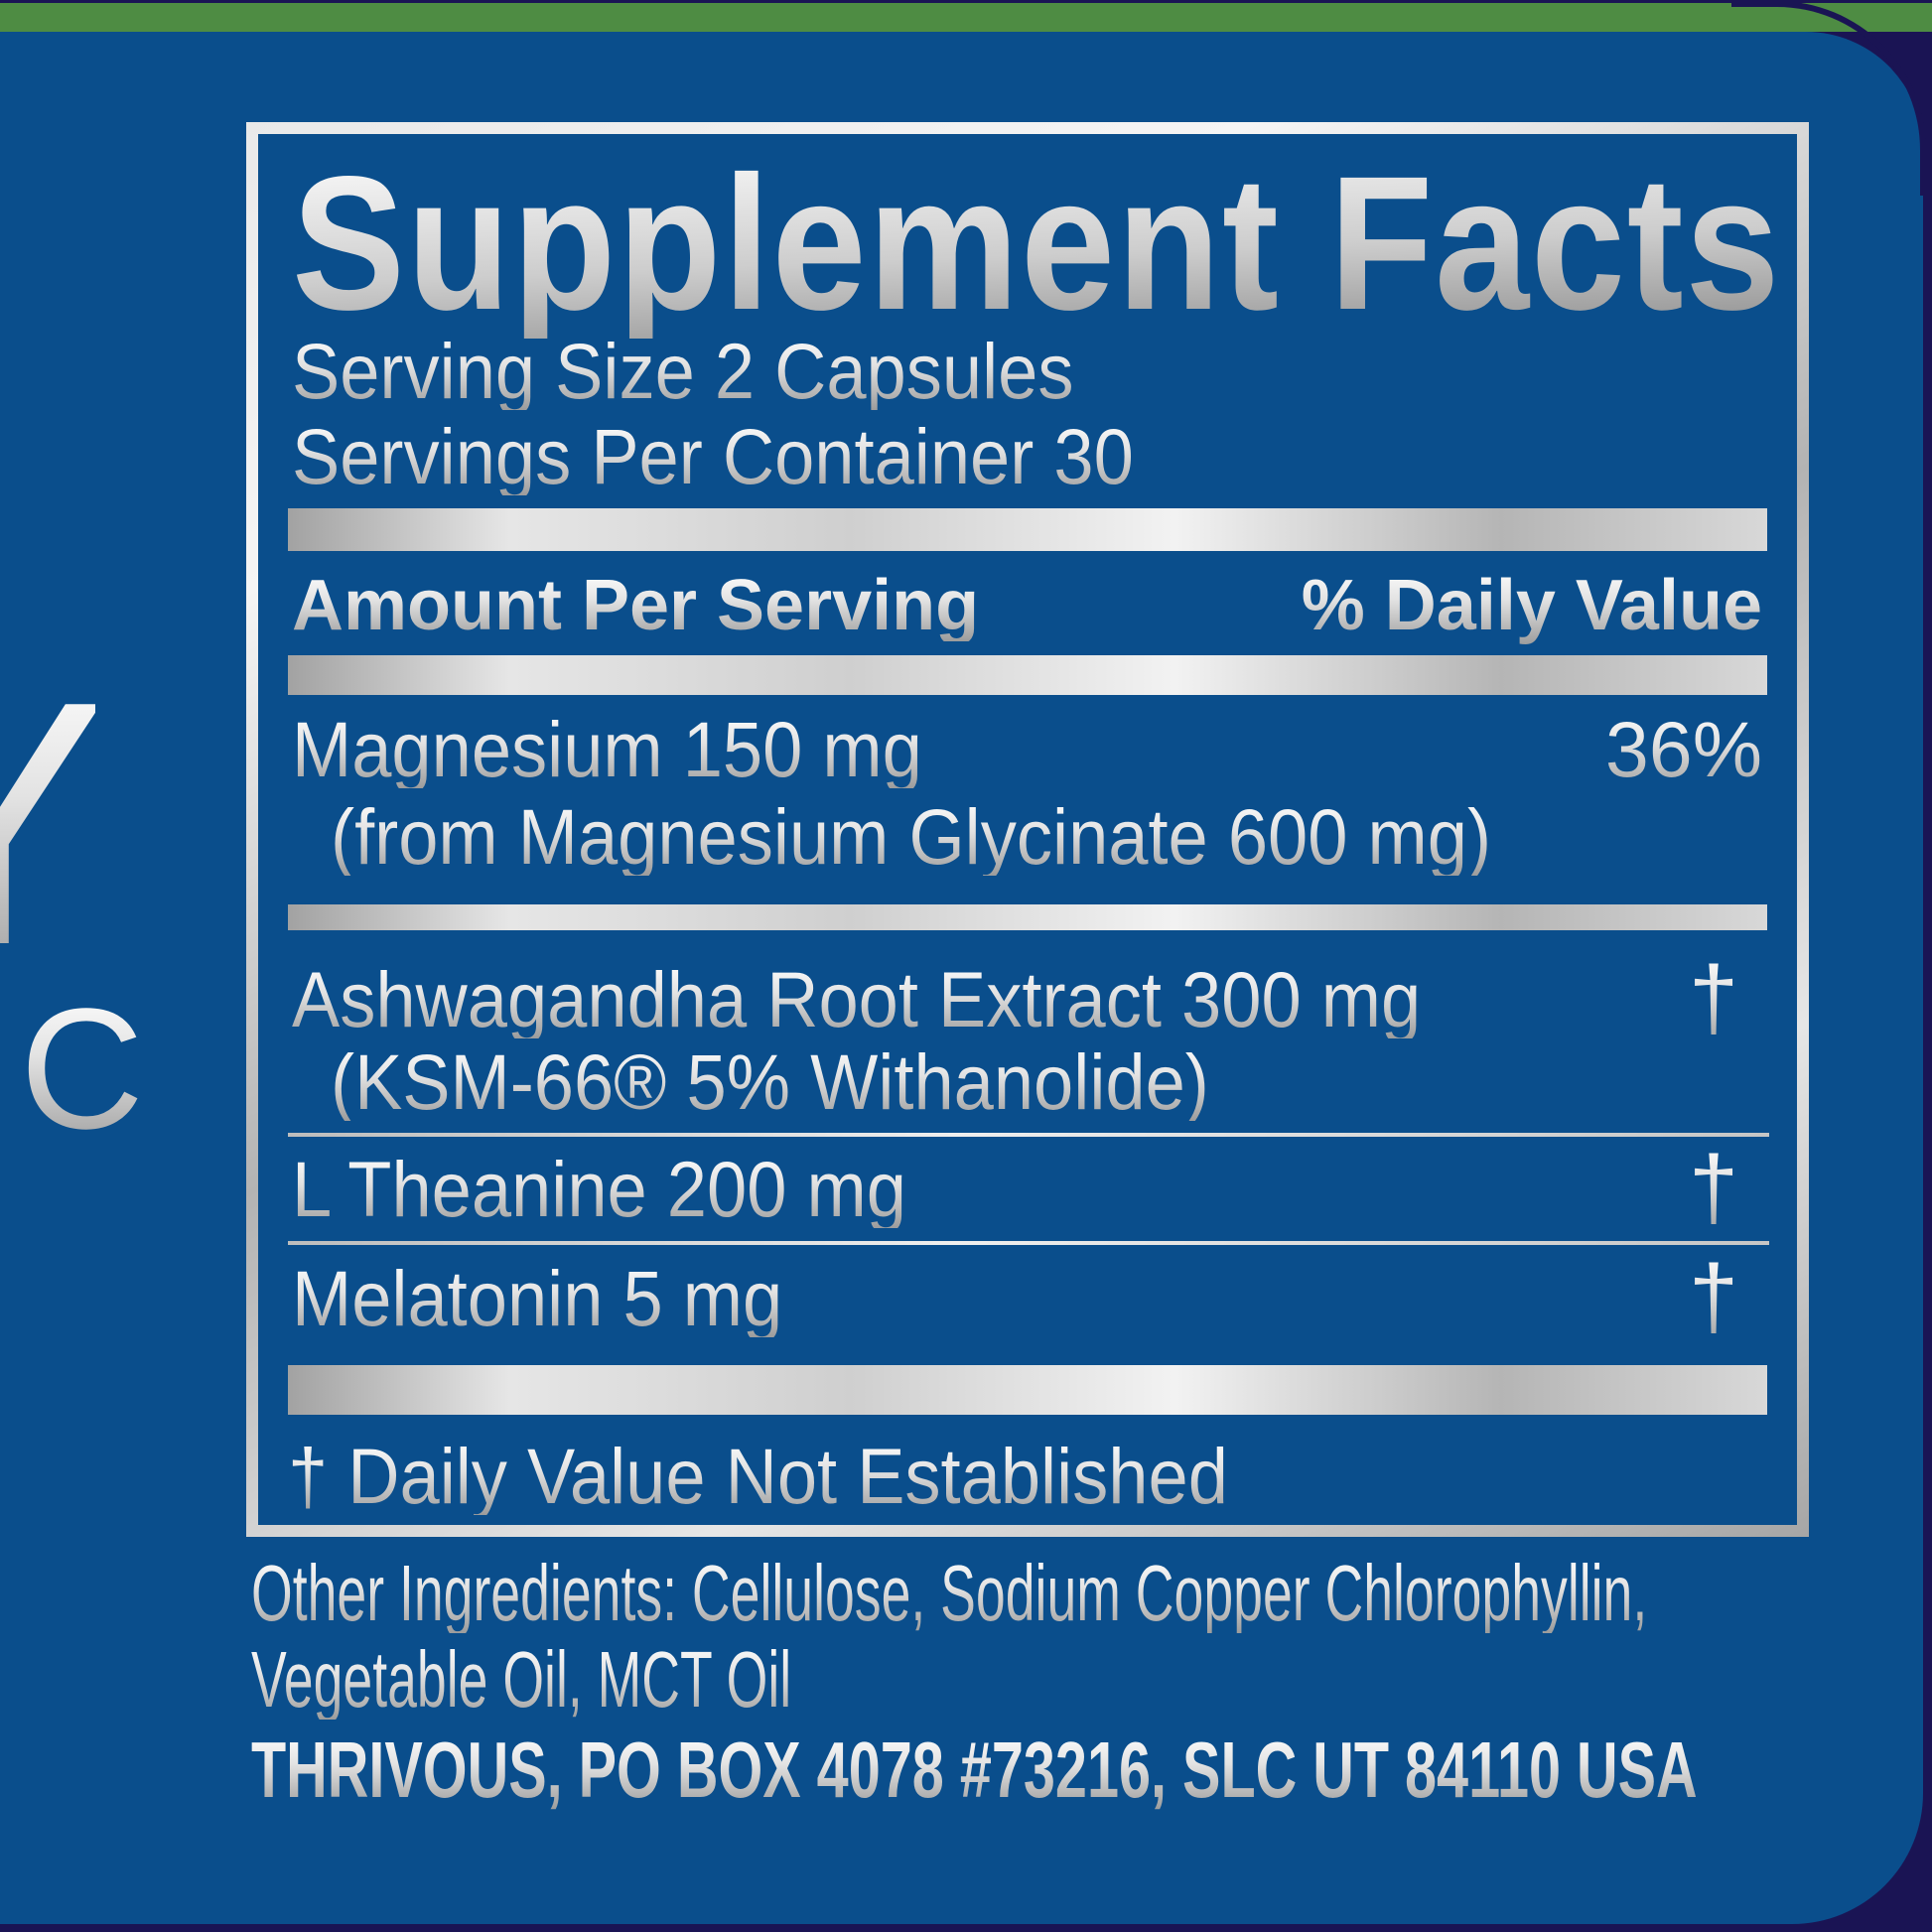 The height and width of the screenshot is (1932, 1932). What do you see at coordinates (911, 837) in the screenshot?
I see `row-magnesium-detail: (from Magnesium Glycinate 600 mg)` at bounding box center [911, 837].